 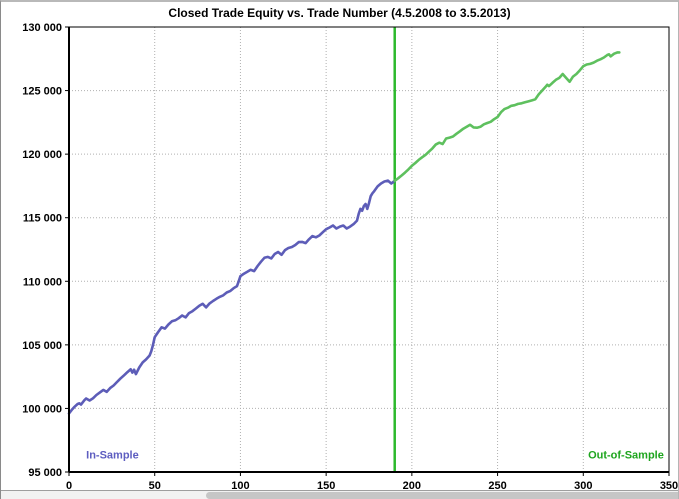 What do you see at coordinates (326, 486) in the screenshot?
I see `x-tick-label: 150` at bounding box center [326, 486].